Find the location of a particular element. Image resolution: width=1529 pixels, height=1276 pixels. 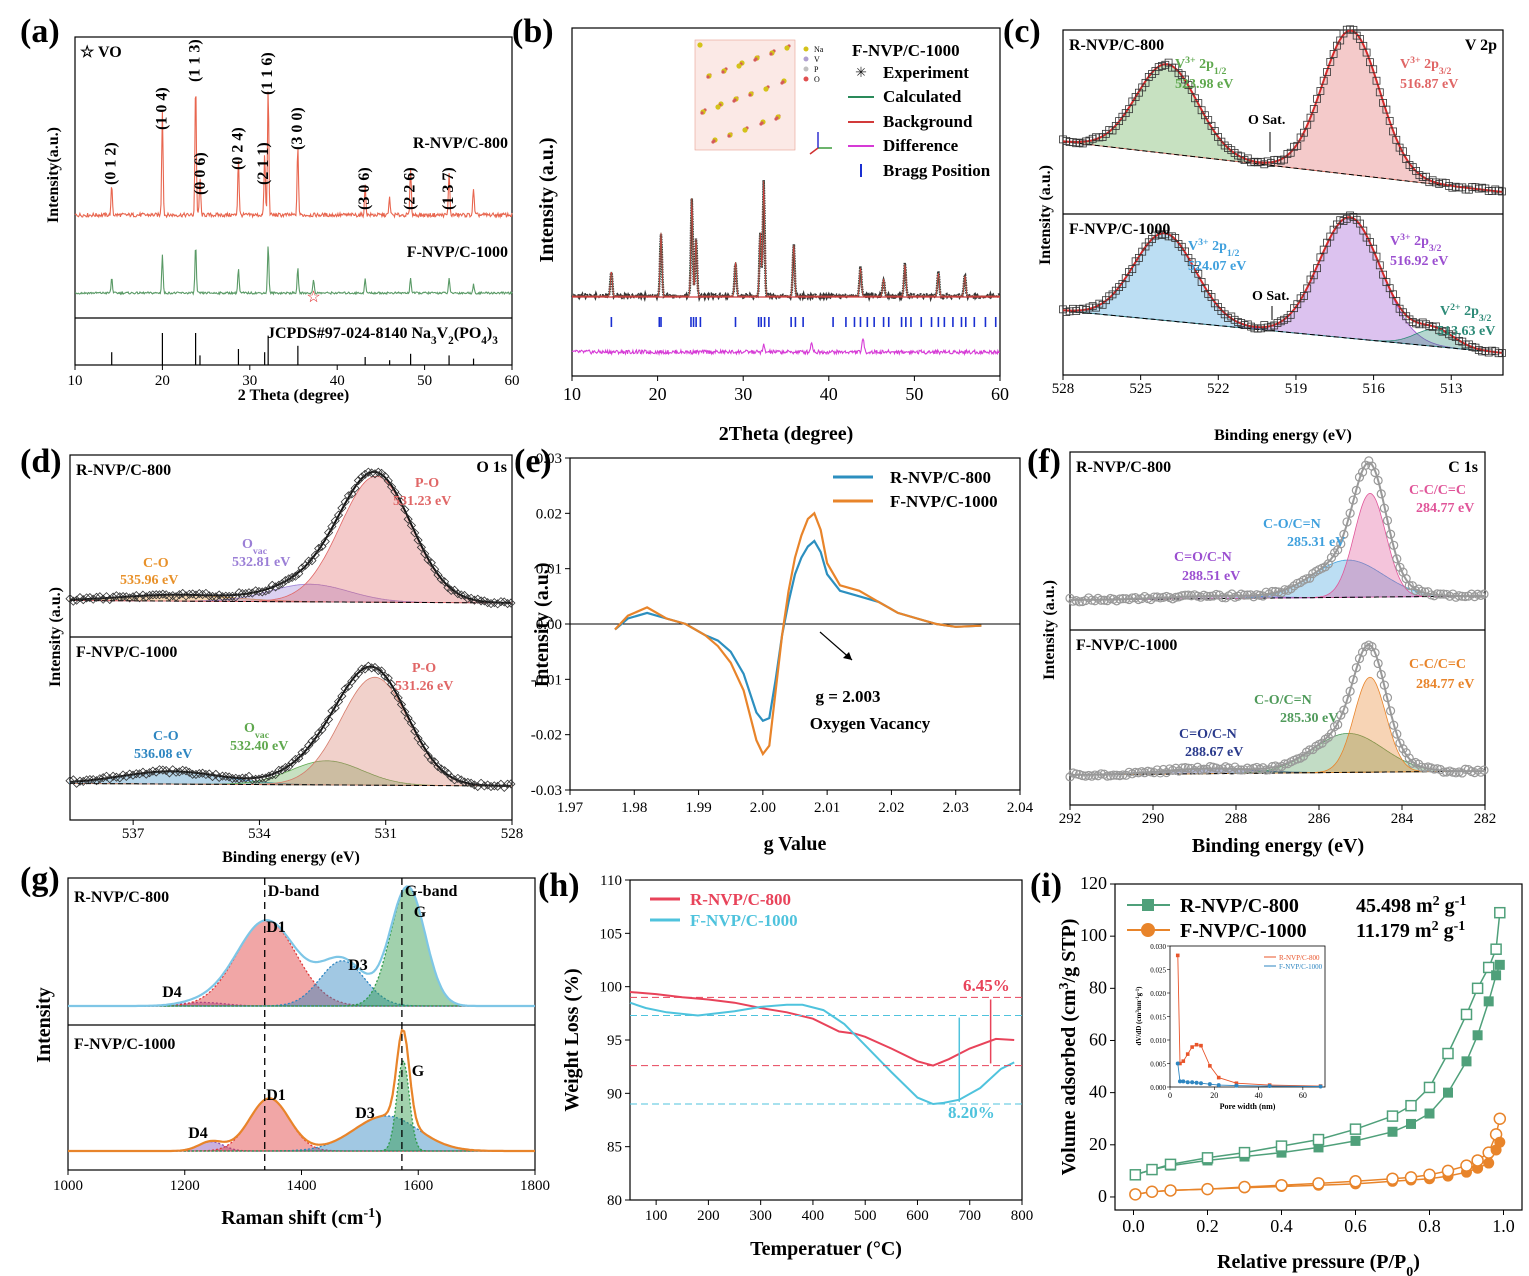

structure-legend-dot is located at coordinates (806, 69).